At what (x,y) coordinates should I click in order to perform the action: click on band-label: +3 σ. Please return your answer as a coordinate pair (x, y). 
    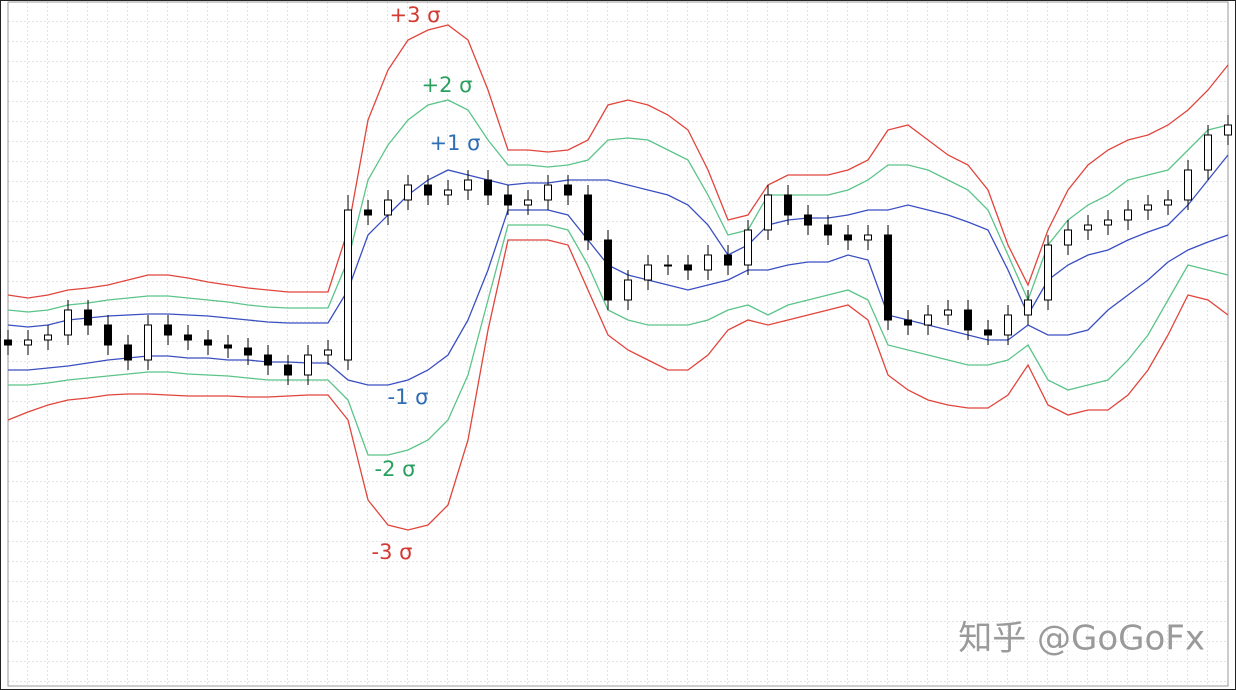
    Looking at the image, I should click on (415, 15).